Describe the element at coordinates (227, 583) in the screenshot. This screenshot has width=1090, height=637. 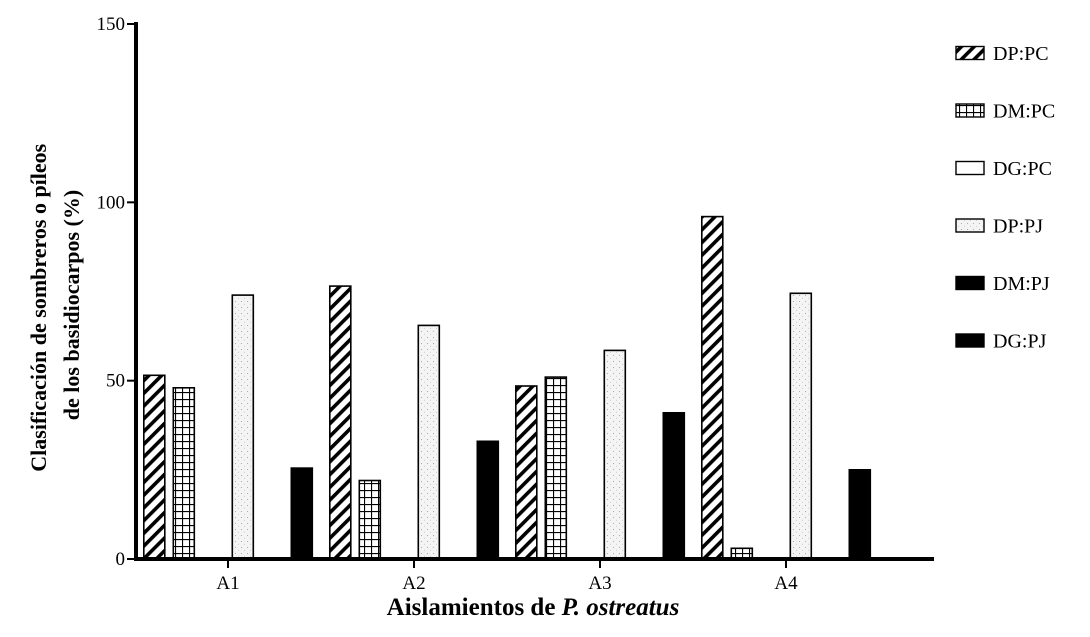
I see `x-tick-label-a1: A1` at that location.